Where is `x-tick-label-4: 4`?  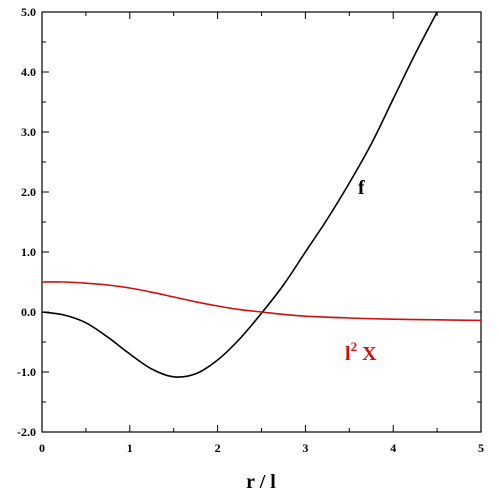 x-tick-label-4: 4 is located at coordinates (393, 448).